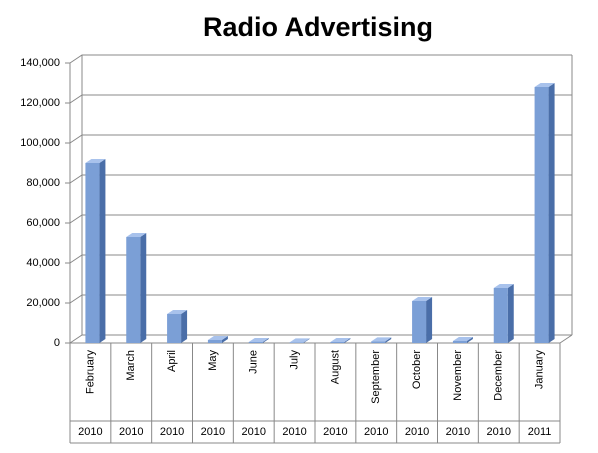  I want to click on x-group-label: 2011, so click(540, 432).